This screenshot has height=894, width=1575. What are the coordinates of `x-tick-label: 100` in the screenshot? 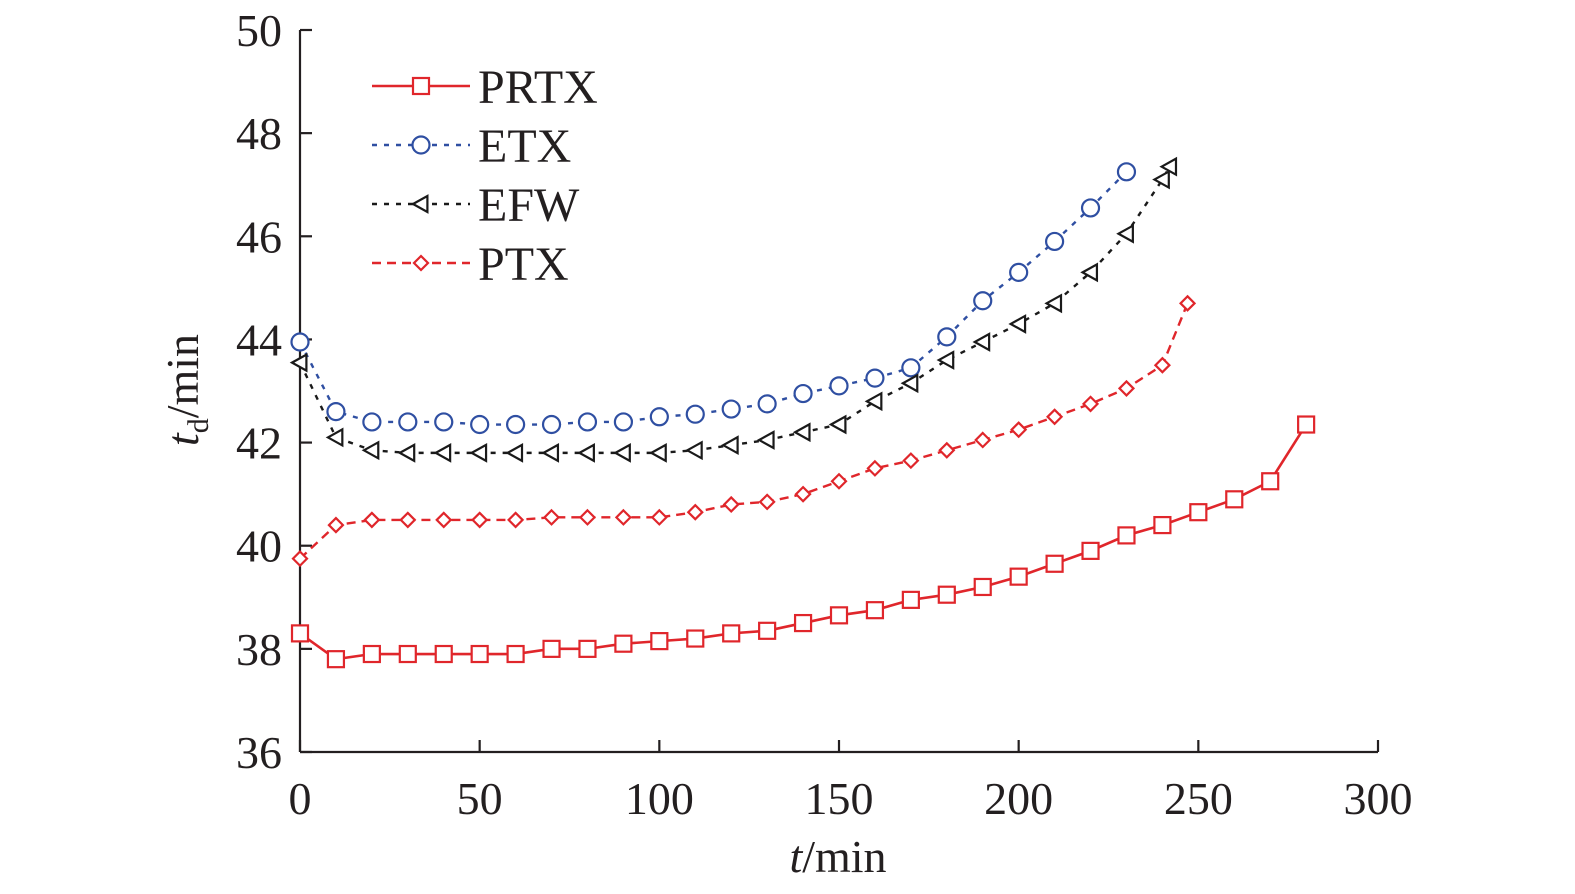 It's located at (659, 798).